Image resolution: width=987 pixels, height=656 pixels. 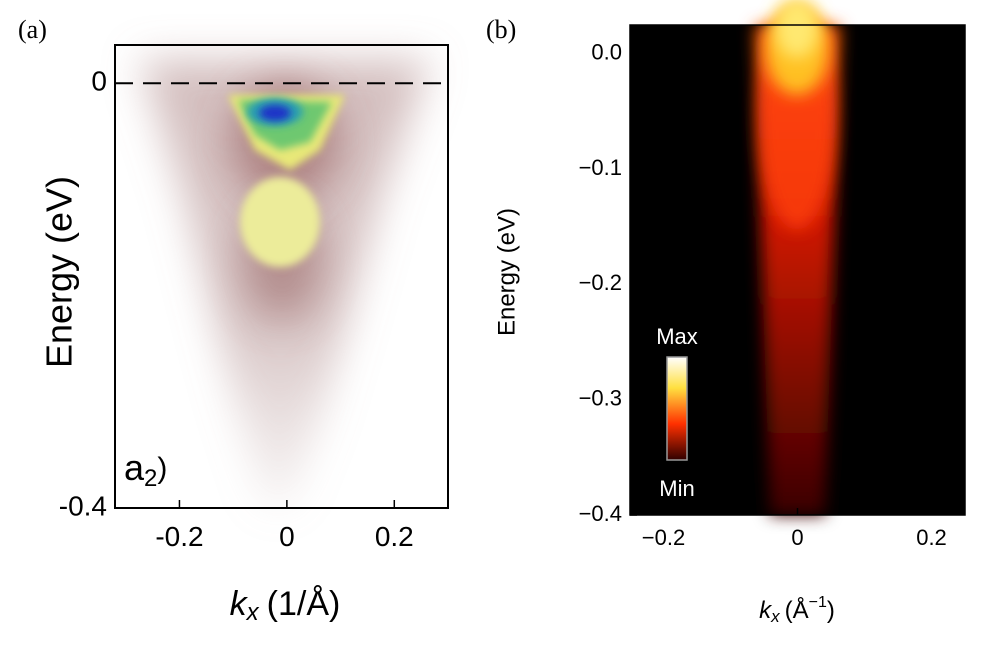 What do you see at coordinates (677, 336) in the screenshot?
I see `colorbar-max: Max` at bounding box center [677, 336].